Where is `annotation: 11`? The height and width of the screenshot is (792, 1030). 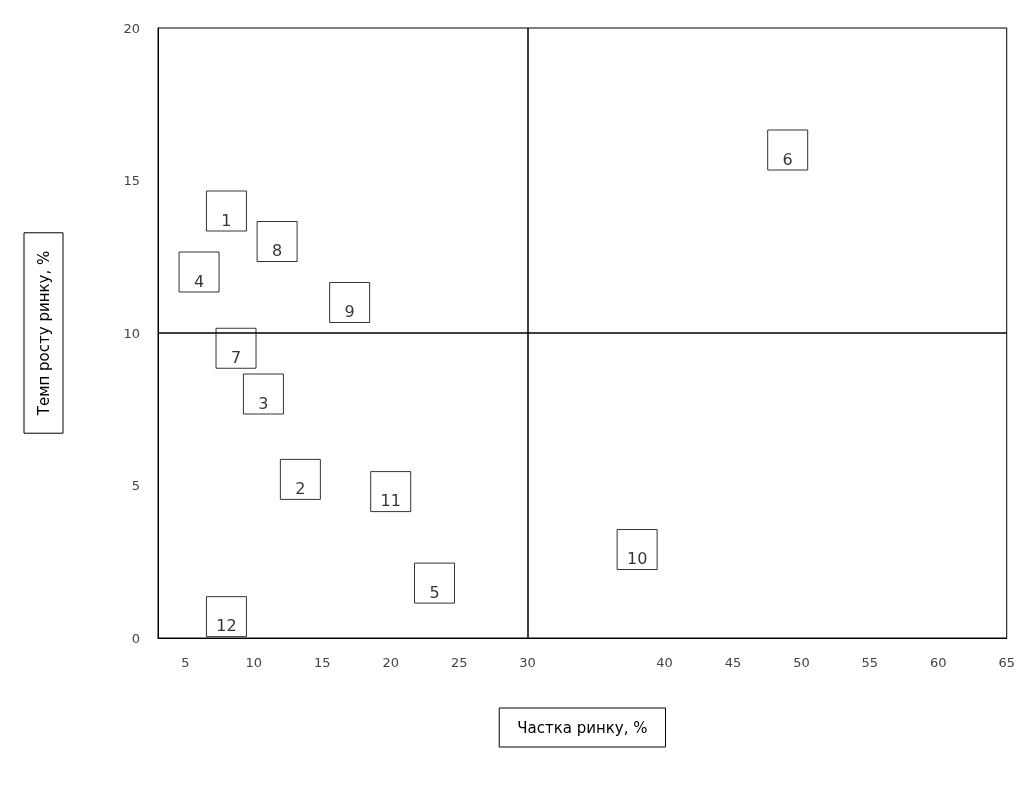 annotation: 11 is located at coordinates (390, 501).